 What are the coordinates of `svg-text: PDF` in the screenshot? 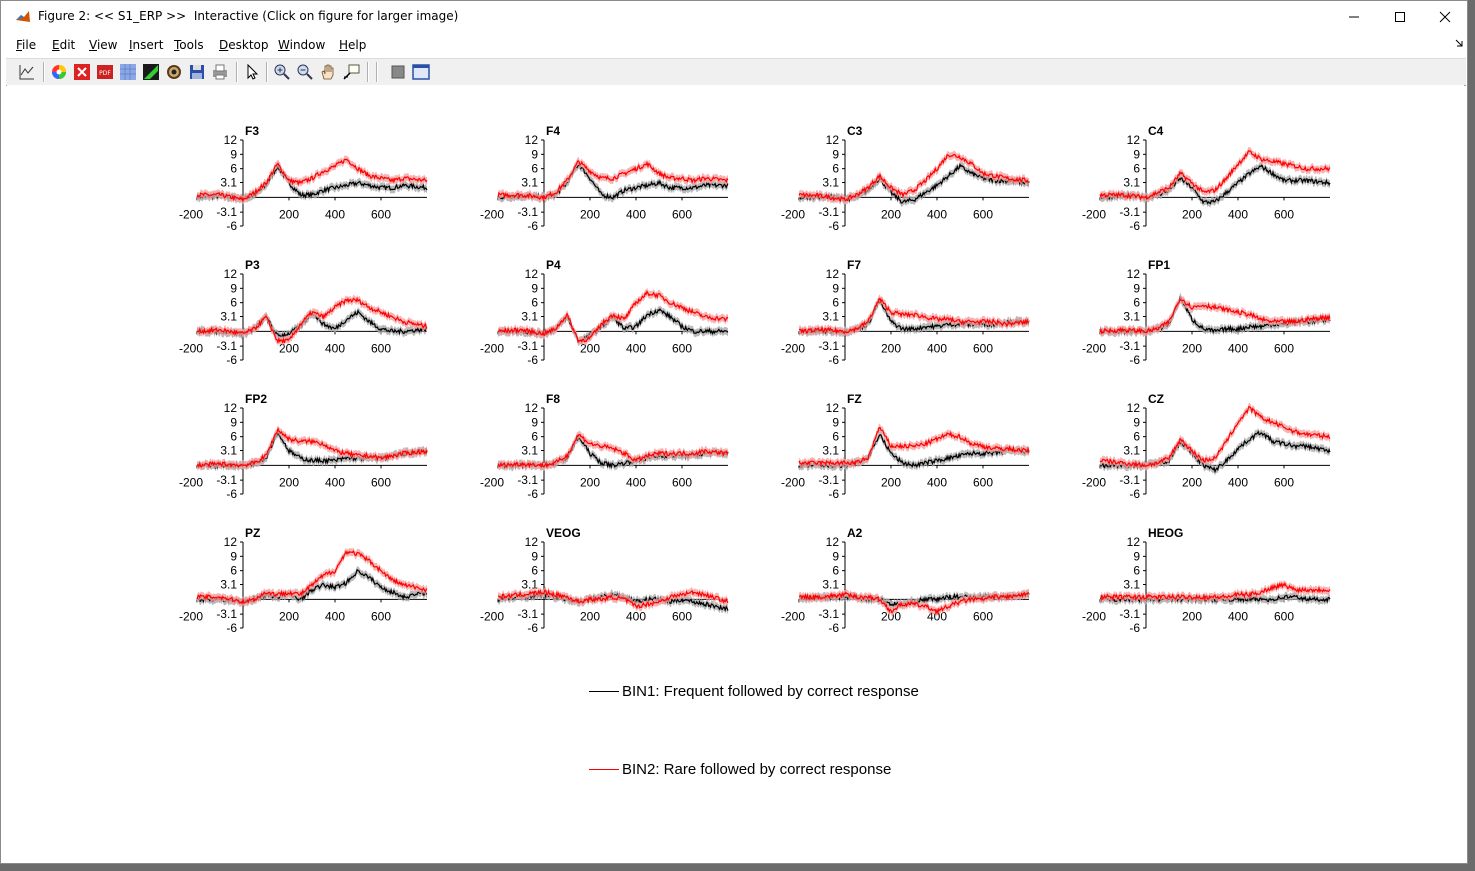 It's located at (105, 73).